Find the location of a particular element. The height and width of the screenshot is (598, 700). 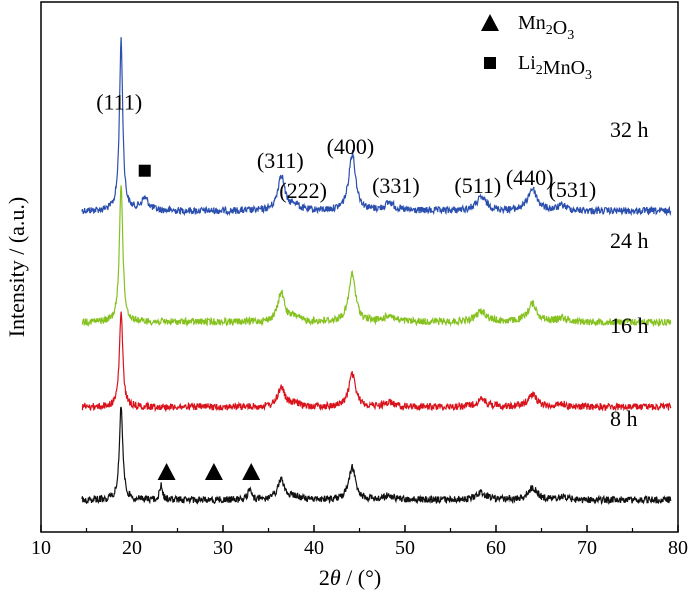

peak-label-331: (331) is located at coordinates (396, 185).